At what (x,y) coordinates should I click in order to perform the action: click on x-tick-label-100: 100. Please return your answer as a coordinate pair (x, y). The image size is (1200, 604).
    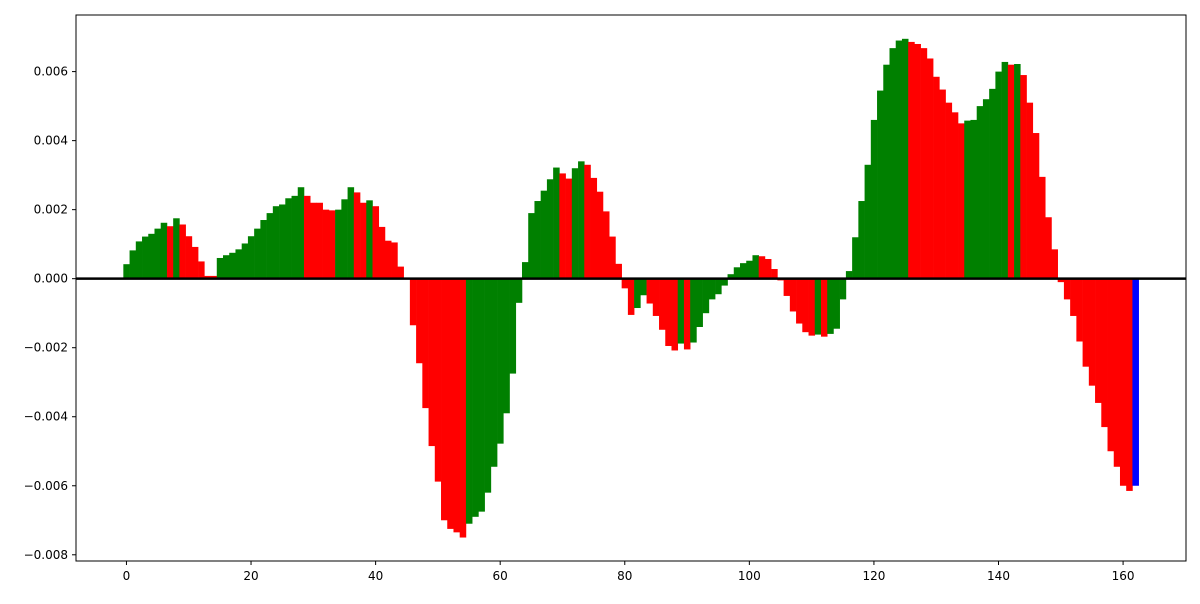
    Looking at the image, I should click on (749, 576).